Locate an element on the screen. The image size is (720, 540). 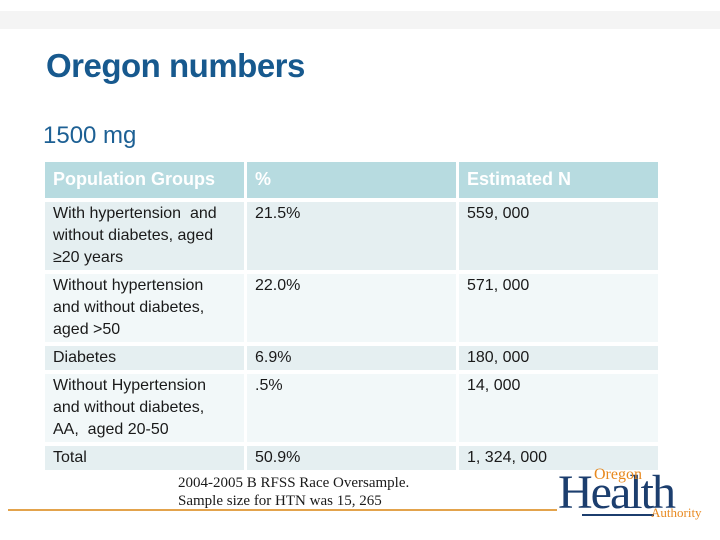
cell-row5-percent: 50.9% is located at coordinates (351, 458).